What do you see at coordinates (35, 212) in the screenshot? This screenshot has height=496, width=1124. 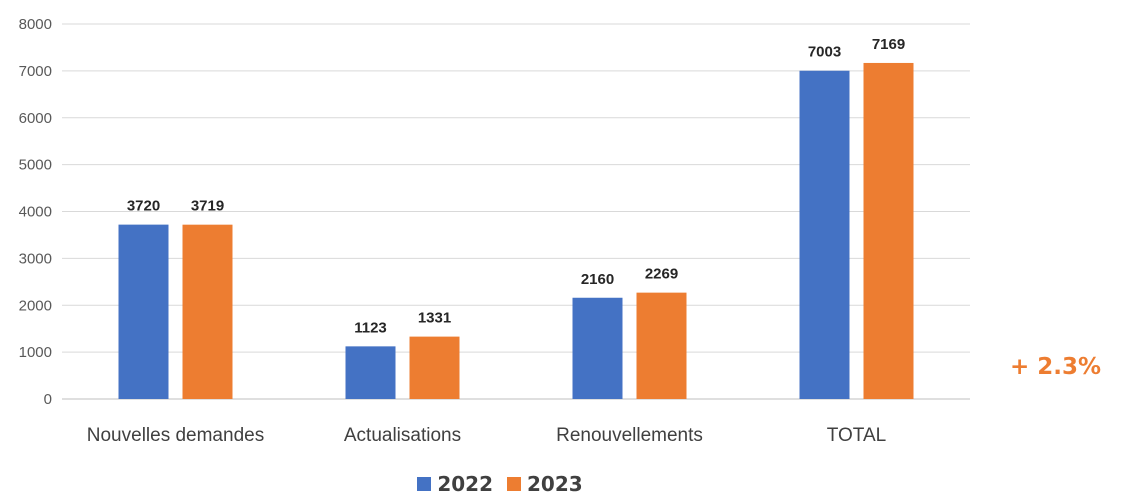 I see `y-tick-label: 4000` at bounding box center [35, 212].